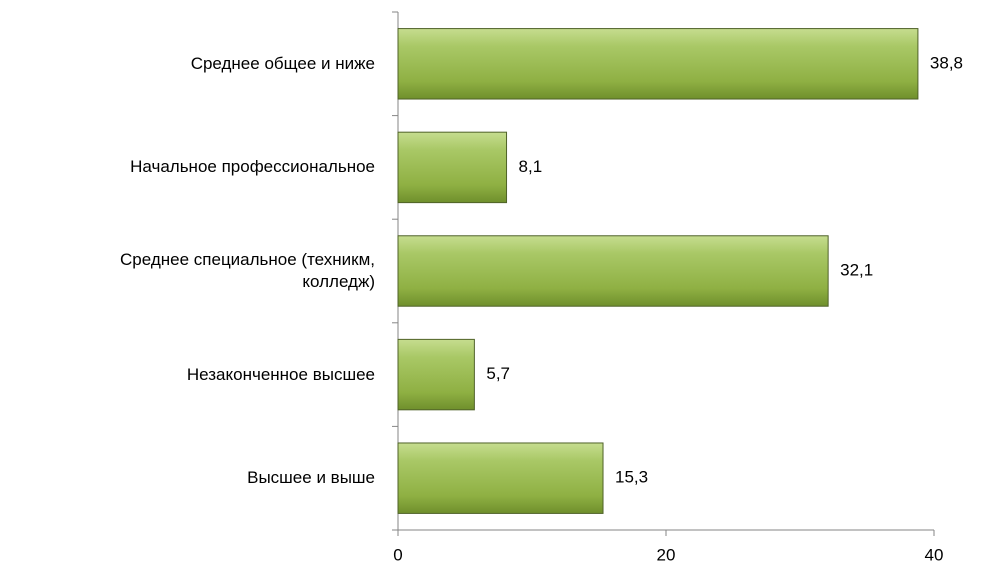 The width and height of the screenshot is (984, 575). What do you see at coordinates (498, 373) in the screenshot?
I see `data-label: 5,7` at bounding box center [498, 373].